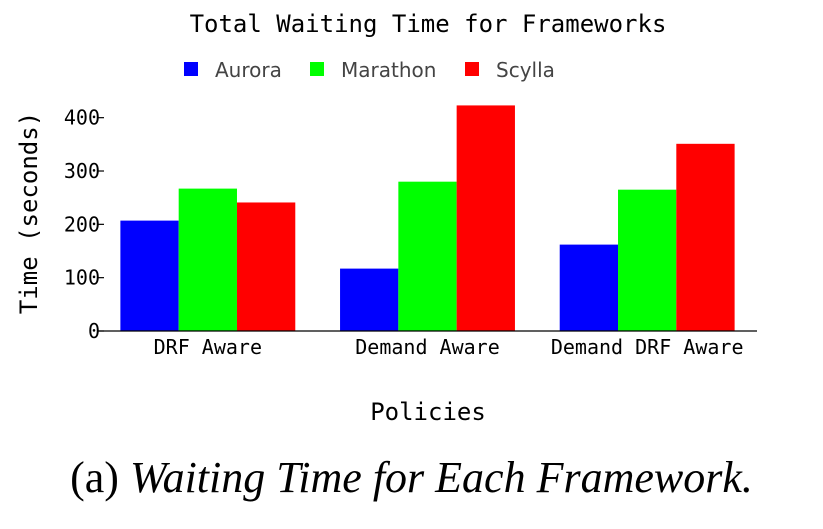  What do you see at coordinates (647, 347) in the screenshot?
I see `x-tick-label: Demand DRF Aware` at bounding box center [647, 347].